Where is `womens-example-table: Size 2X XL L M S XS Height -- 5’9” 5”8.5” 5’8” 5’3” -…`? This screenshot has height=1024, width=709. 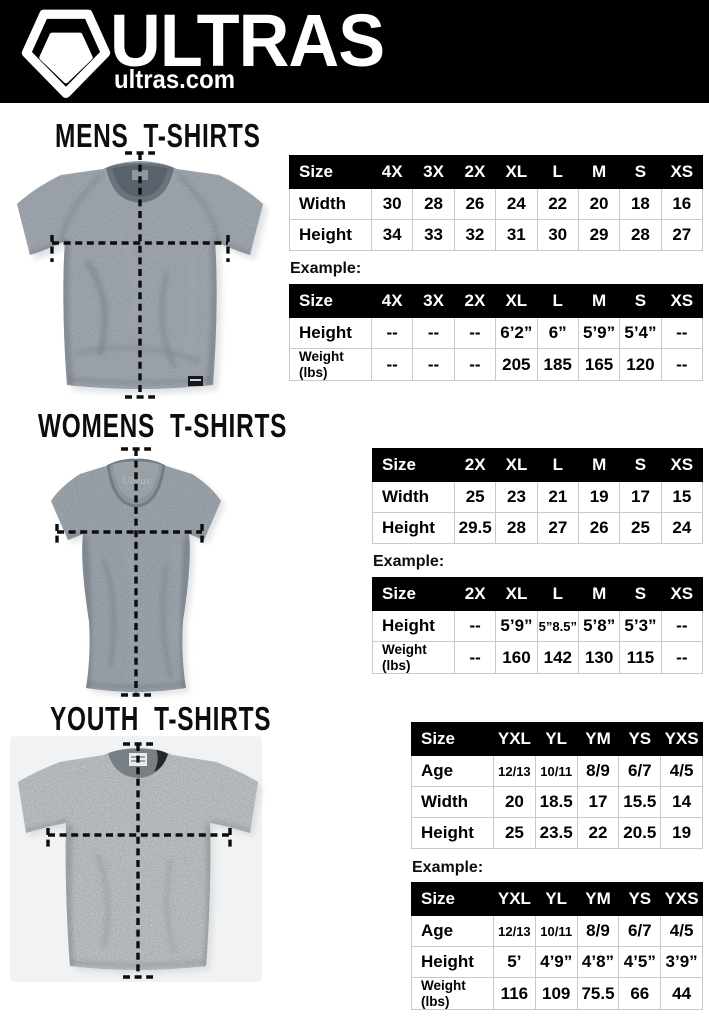 womens-example-table: Size 2X XL L M S XS Height -- 5’9” 5”8.5” 5’8” 5’3” -… is located at coordinates (538, 626).